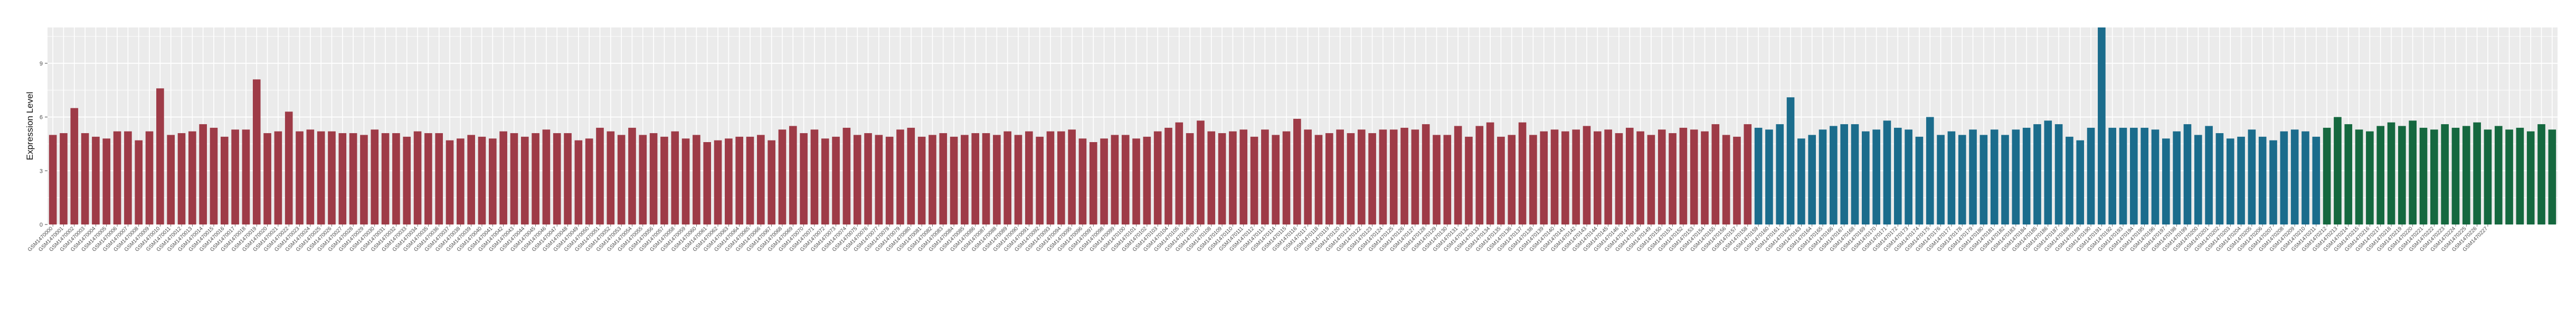 The width and height of the screenshot is (2576, 309). I want to click on y-axis: 0 3 6 9, so click(44, 144).